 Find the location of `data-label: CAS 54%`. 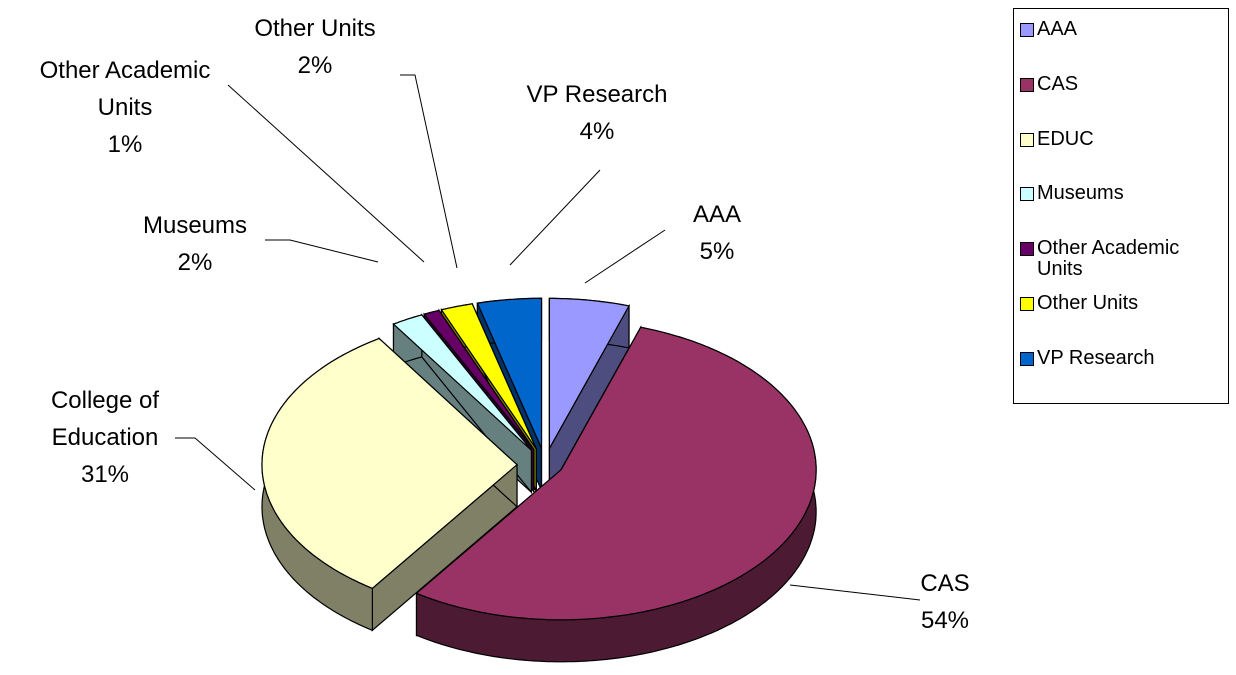

data-label: CAS 54% is located at coordinates (945, 602).